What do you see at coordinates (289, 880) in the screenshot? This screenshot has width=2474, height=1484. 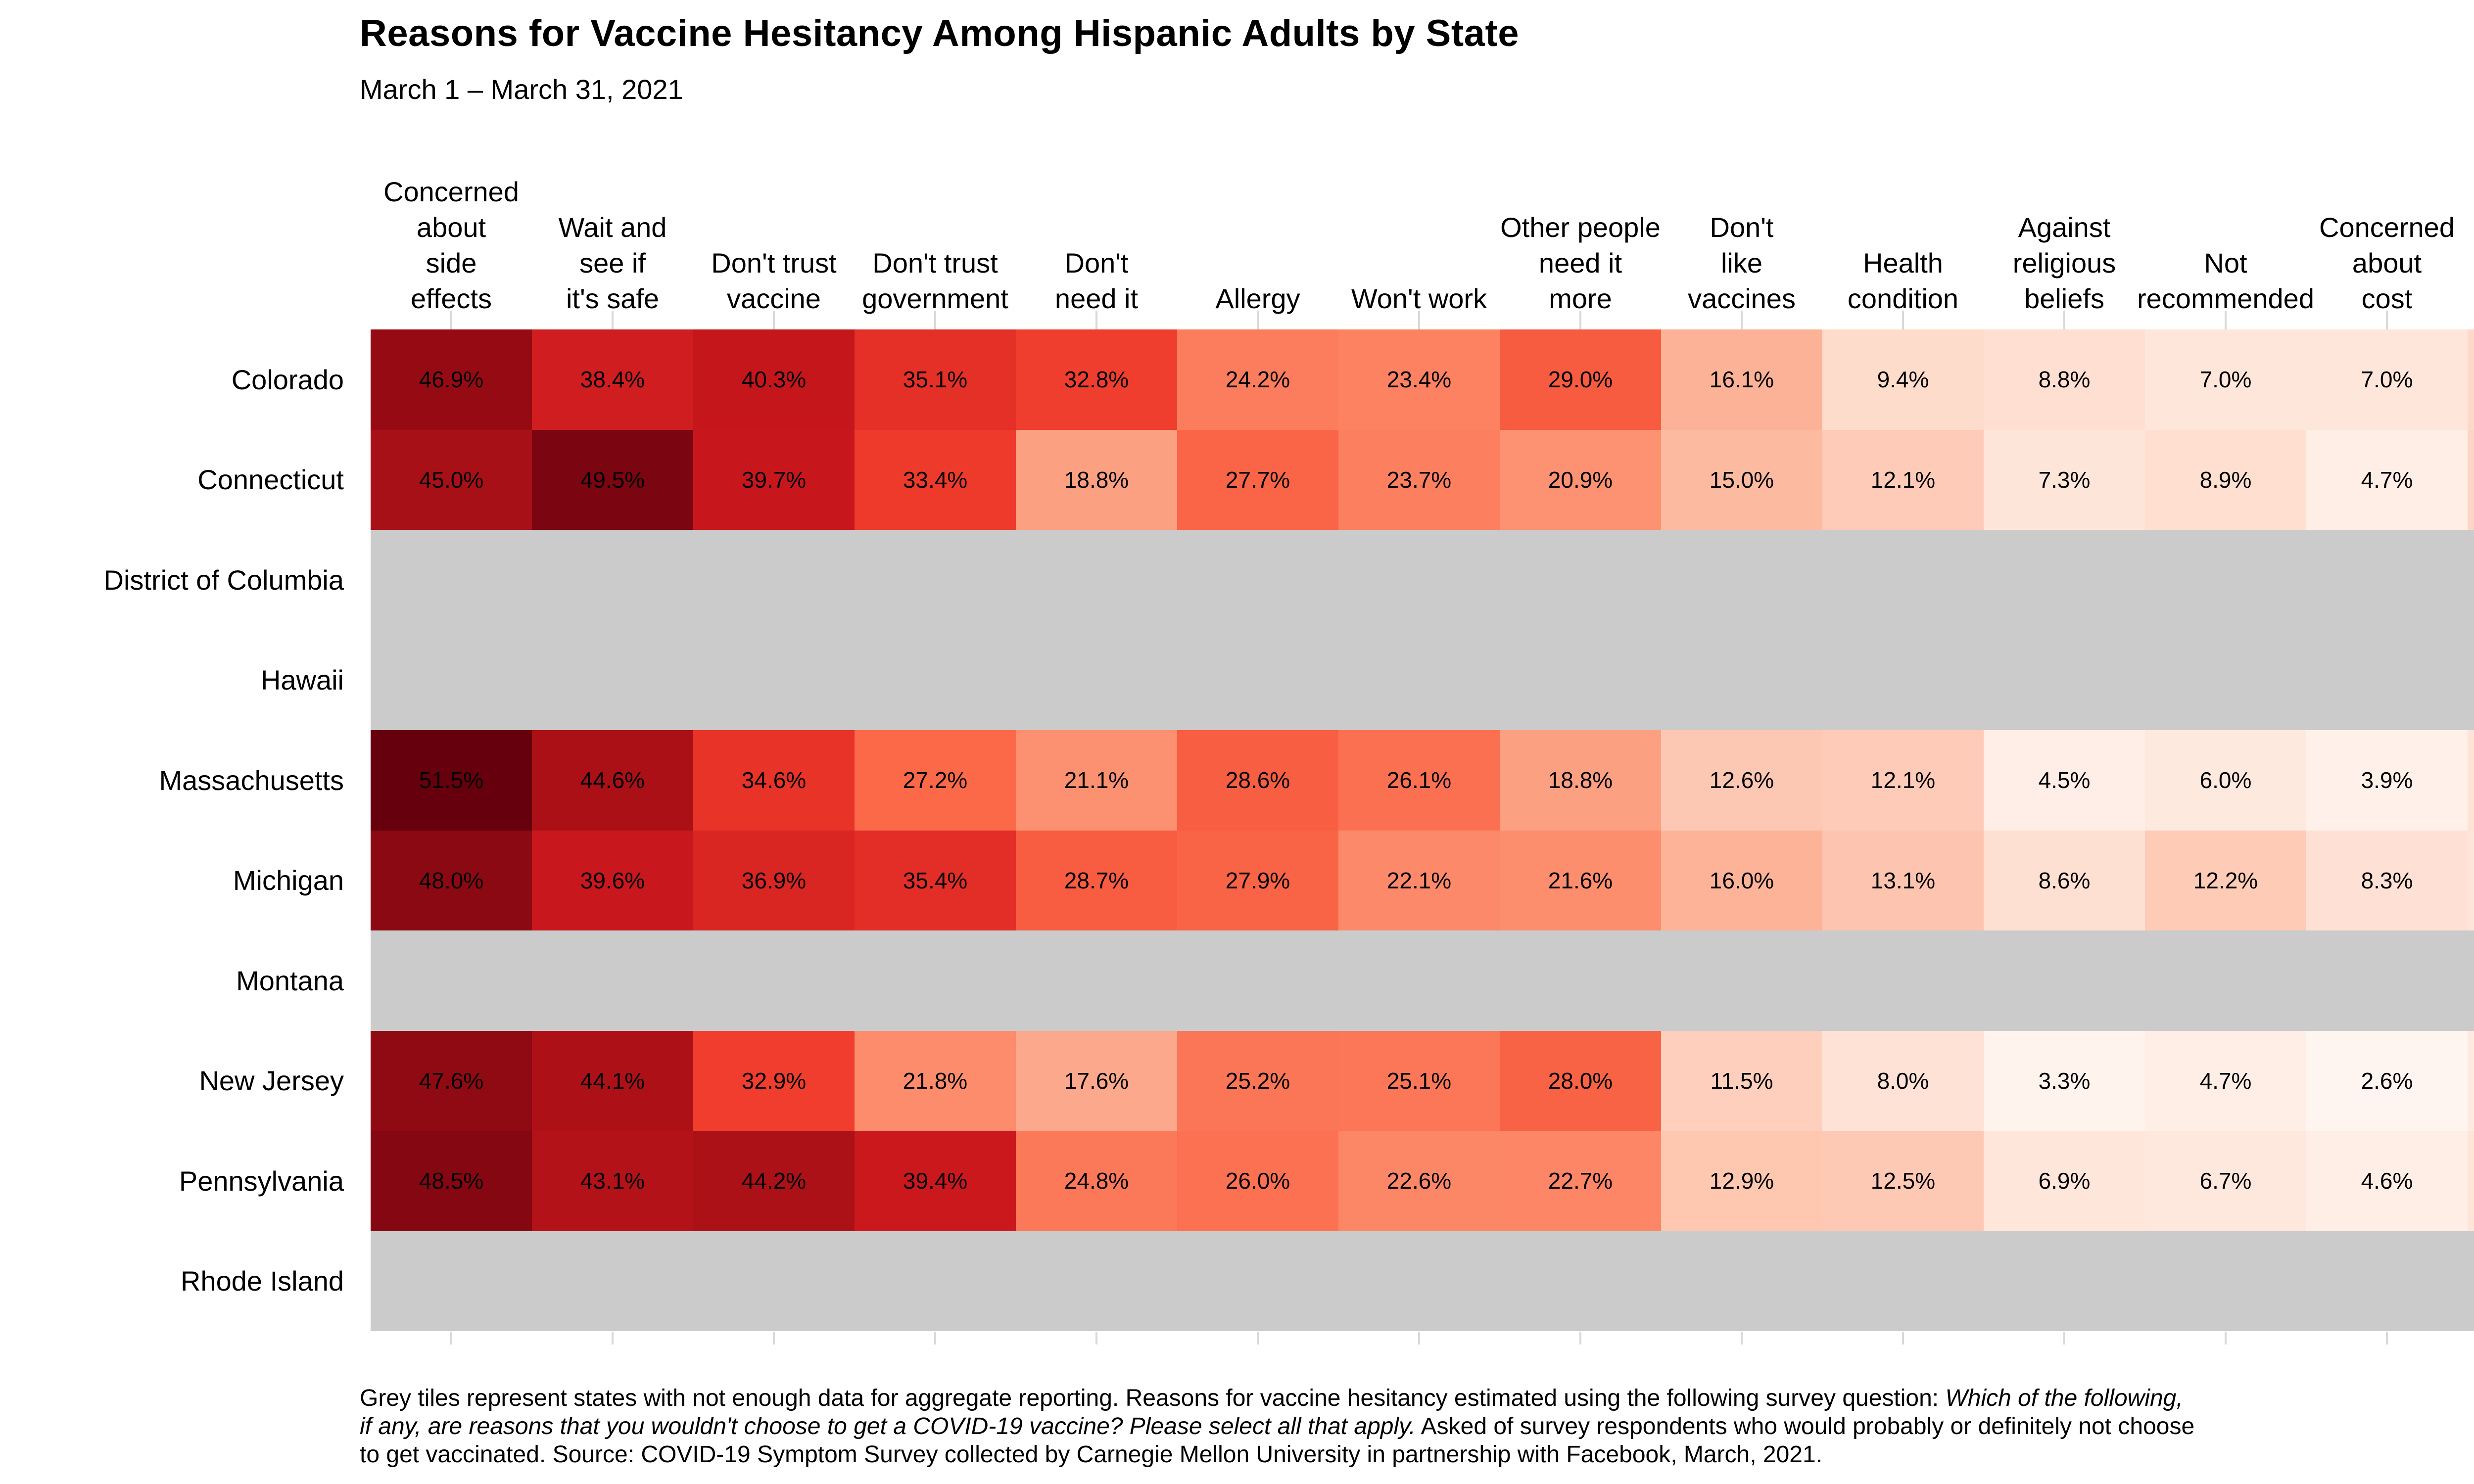 I see `row-label: Michigan` at bounding box center [289, 880].